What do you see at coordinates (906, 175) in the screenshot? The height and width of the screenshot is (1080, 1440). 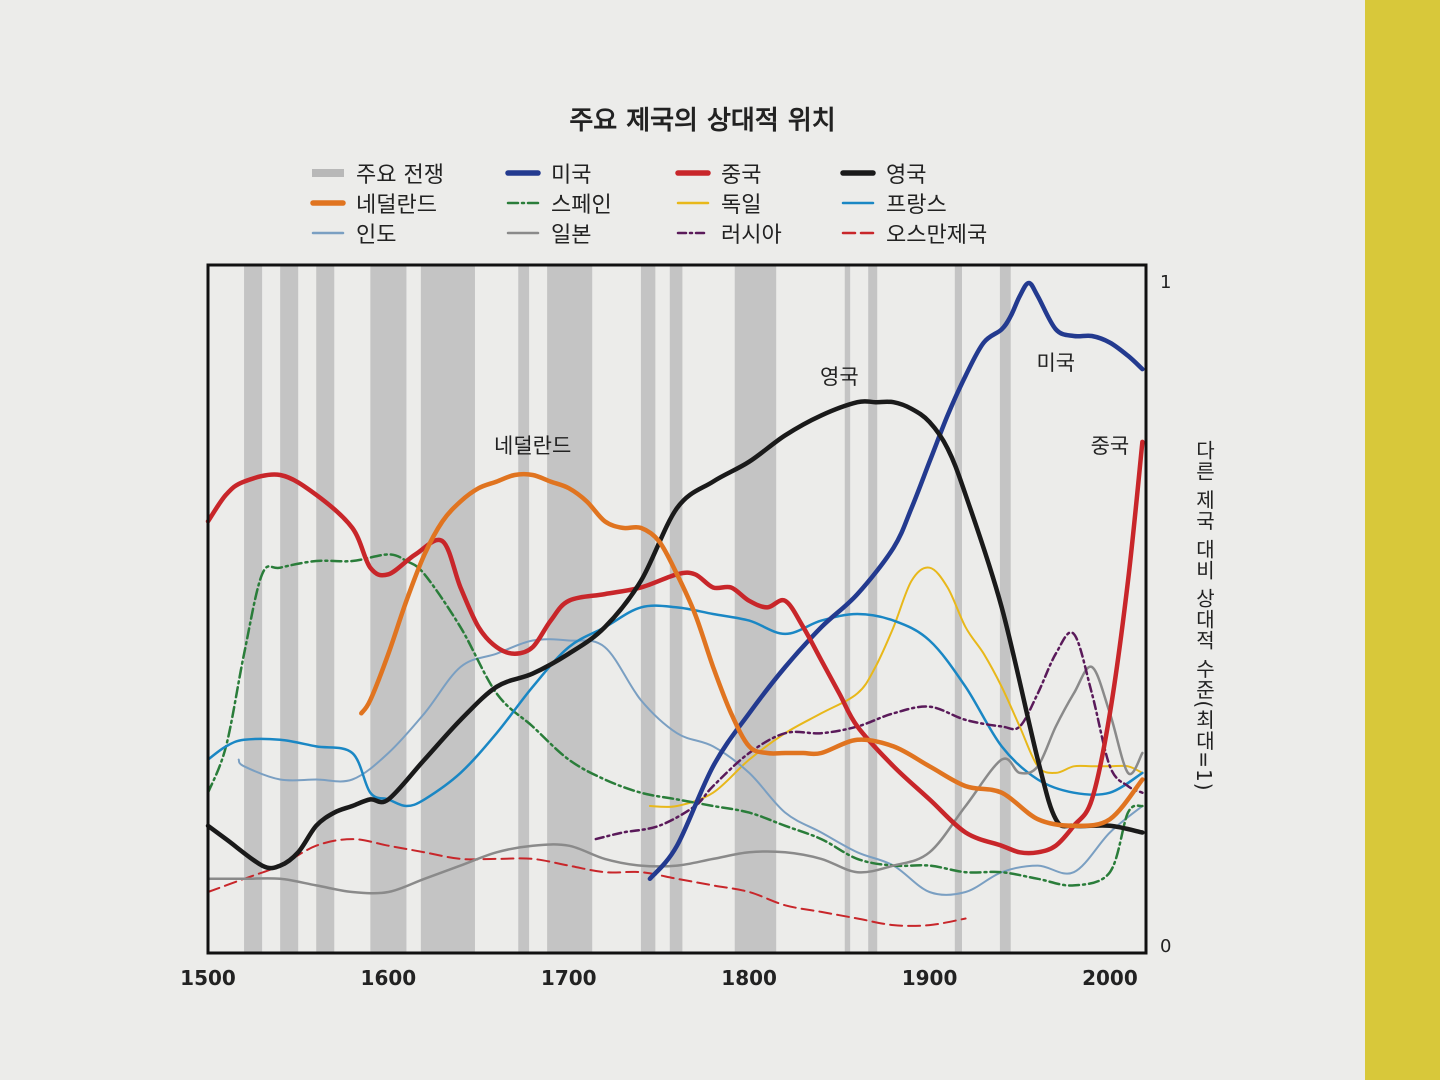 I see `legend-label: 영국` at bounding box center [906, 175].